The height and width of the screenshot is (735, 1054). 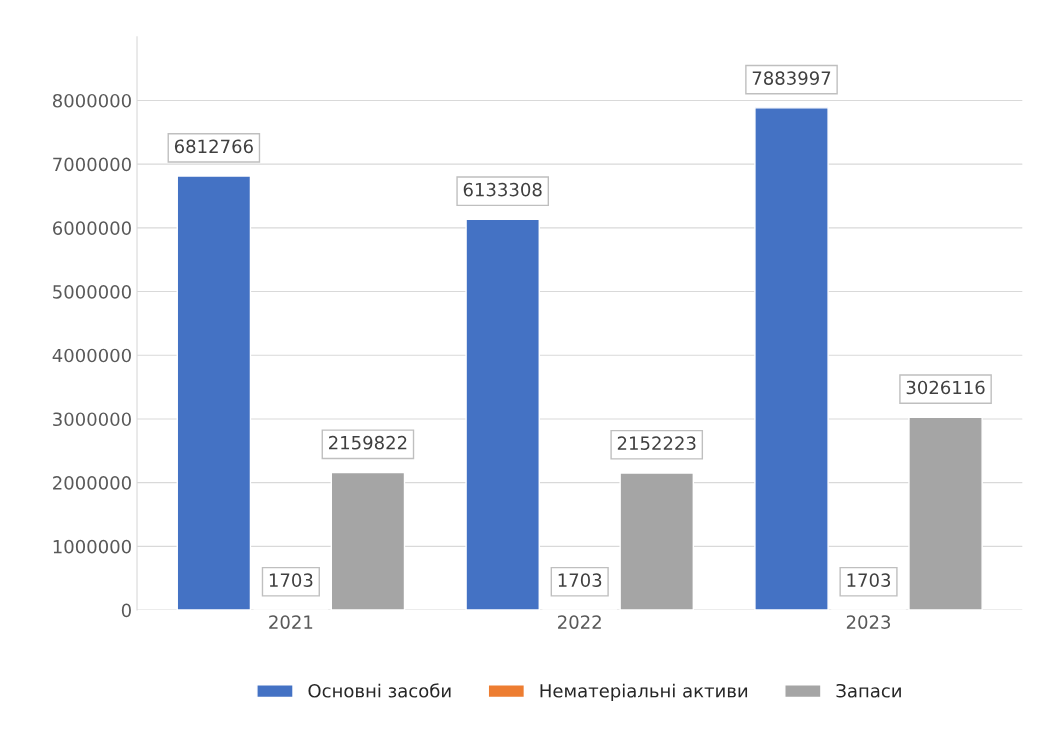 I want to click on data-label: 6812766, so click(x=213, y=146).